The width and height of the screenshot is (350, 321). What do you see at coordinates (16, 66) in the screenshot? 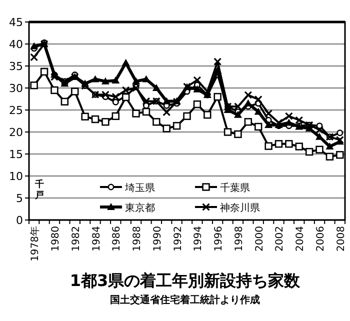
I see `y-tick-label: 35` at bounding box center [16, 66].